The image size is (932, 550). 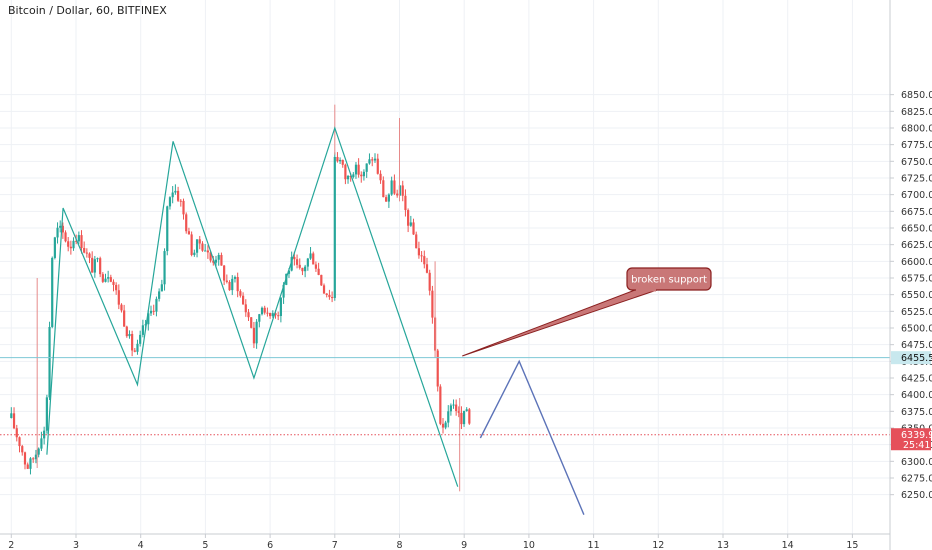 What do you see at coordinates (916, 212) in the screenshot?
I see `price-tick-label: 6675.0` at bounding box center [916, 212].